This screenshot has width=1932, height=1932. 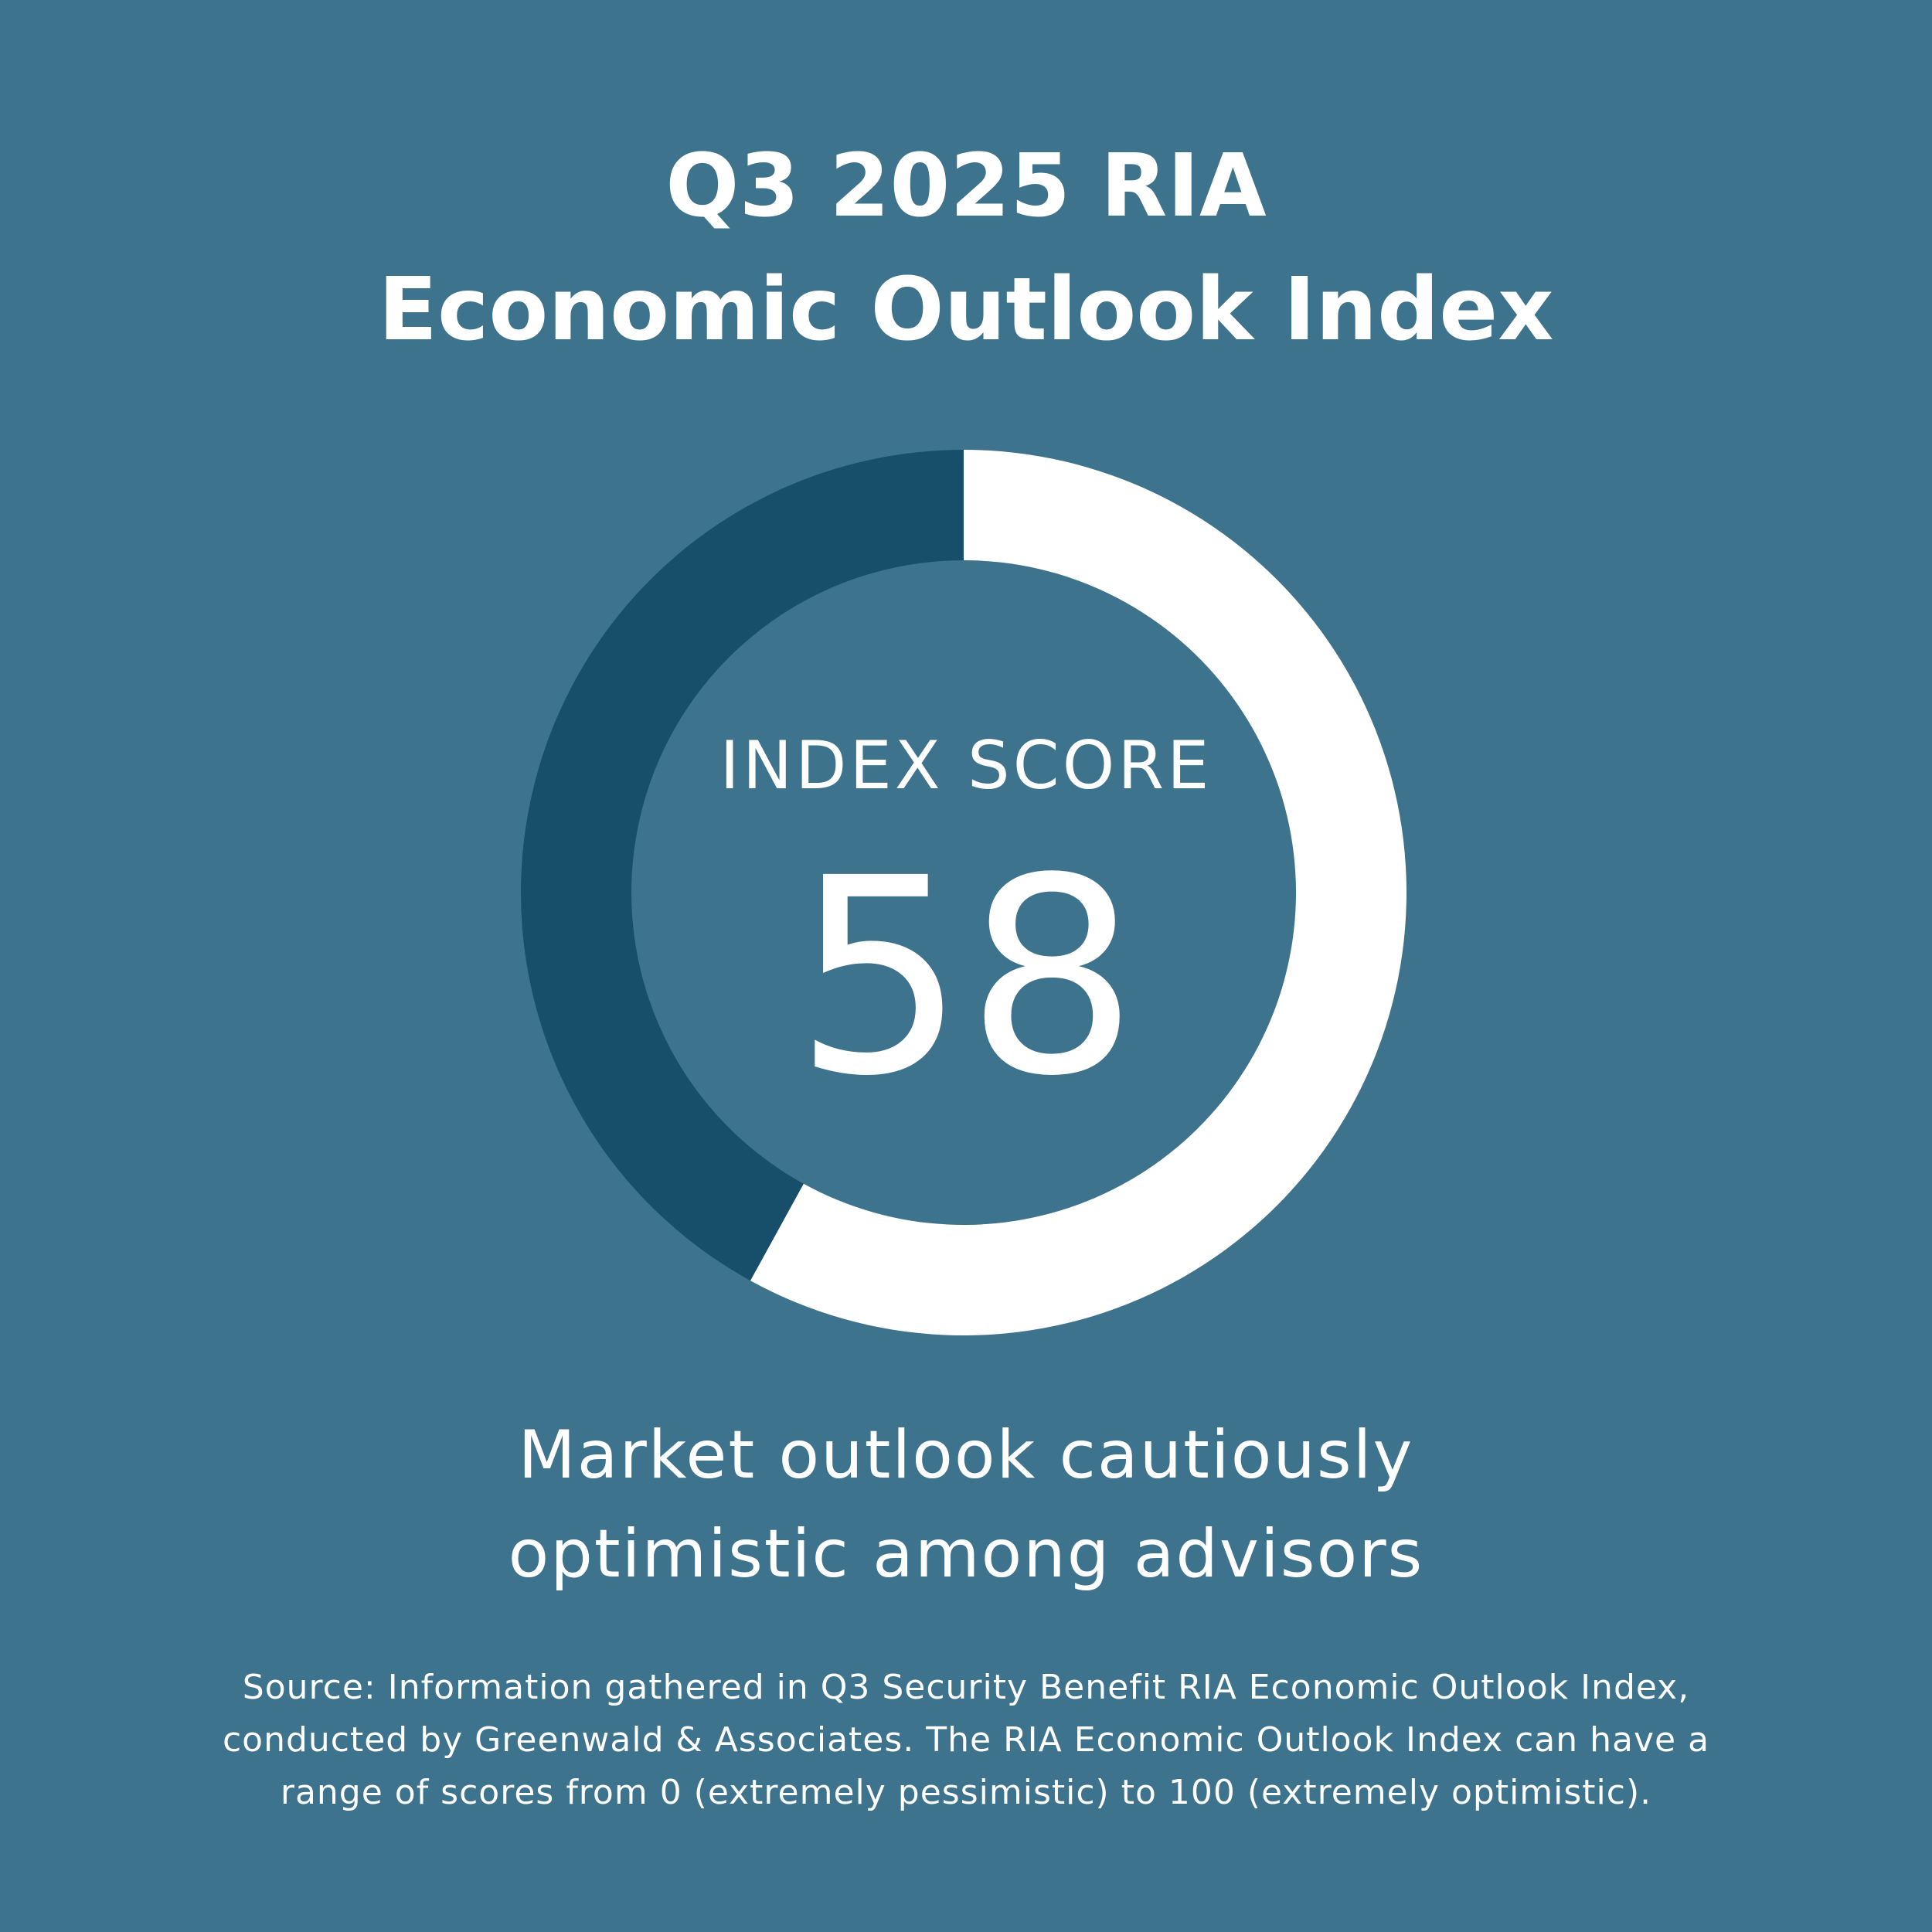 I want to click on title-line-2: Economic Outlook Index, so click(x=966, y=310).